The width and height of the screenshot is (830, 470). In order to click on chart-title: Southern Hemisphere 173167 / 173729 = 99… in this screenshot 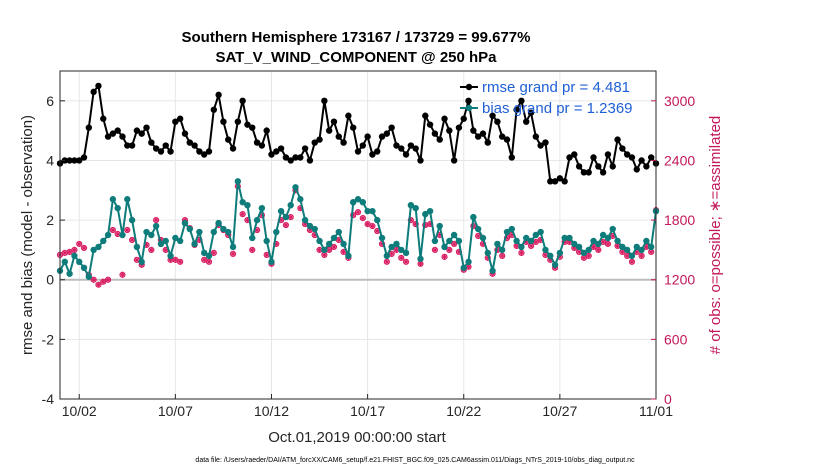, I will do `click(356, 37)`.